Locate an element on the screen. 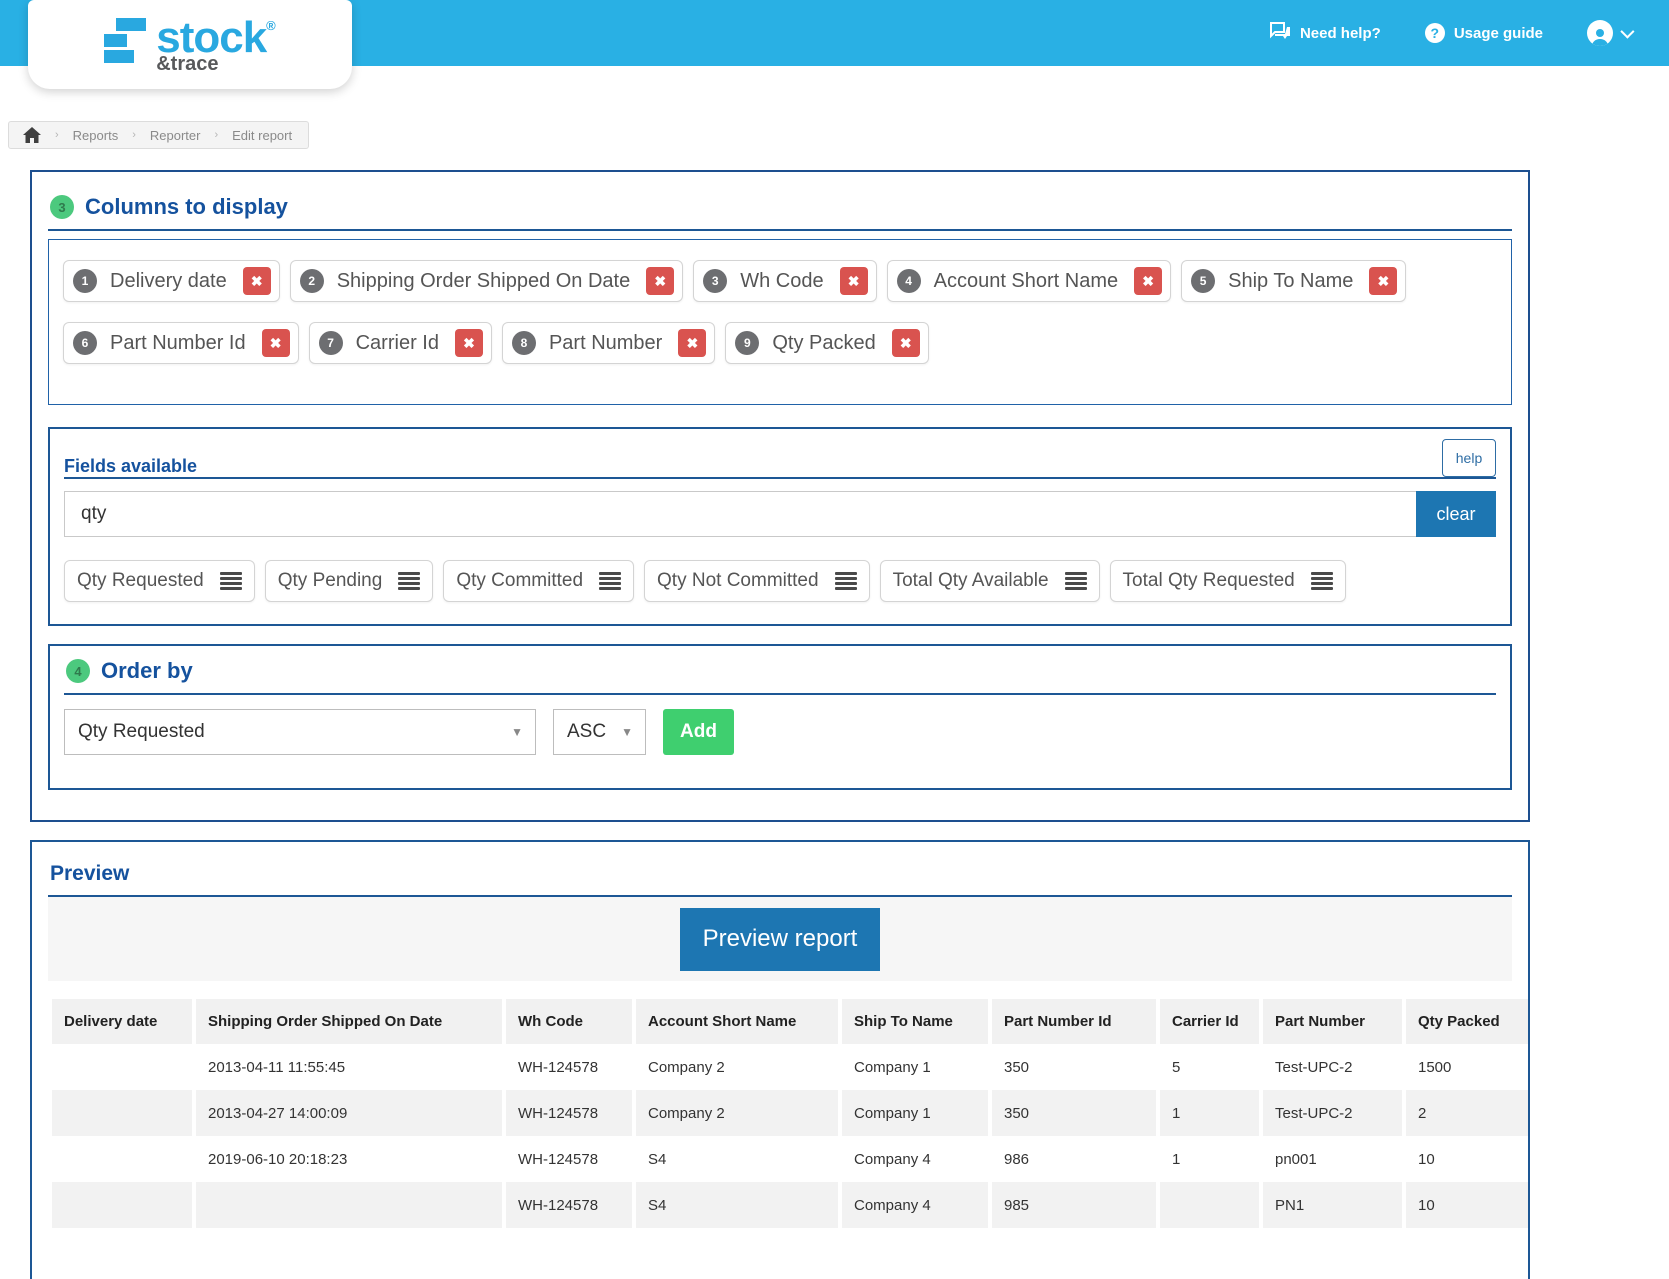 The width and height of the screenshot is (1669, 1279). chip-order-badge: 2 is located at coordinates (311, 281).